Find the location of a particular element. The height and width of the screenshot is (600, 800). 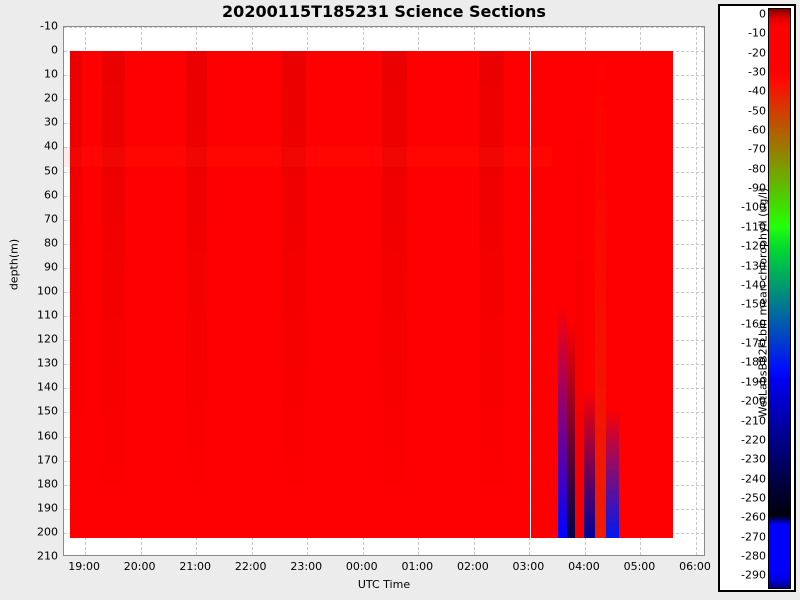

y-tick-label: 210 is located at coordinates (47, 556).